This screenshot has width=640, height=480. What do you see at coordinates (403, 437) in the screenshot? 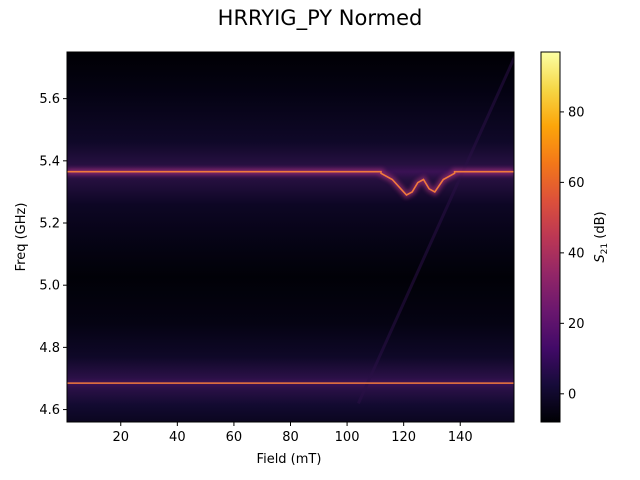
I see `x-tick-label: 120` at bounding box center [403, 437].